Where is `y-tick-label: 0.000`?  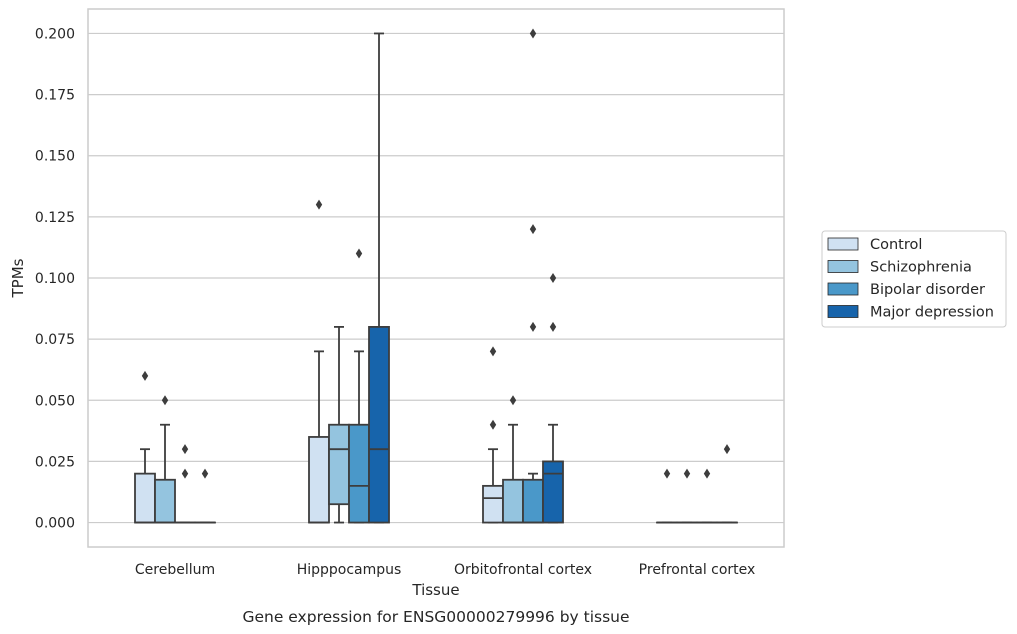
y-tick-label: 0.000 is located at coordinates (55, 524).